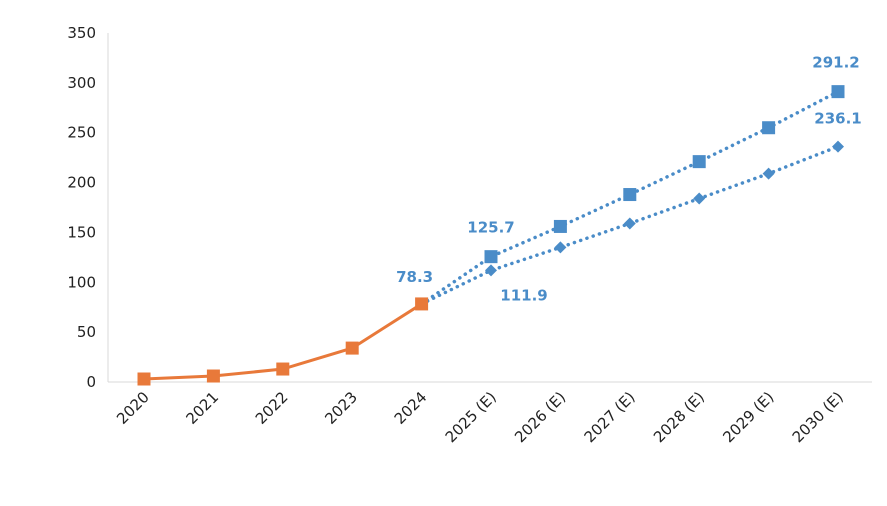 Image resolution: width=887 pixels, height=506 pixels. Describe the element at coordinates (133, 408) in the screenshot. I see `x-tick-label: 2020` at that location.